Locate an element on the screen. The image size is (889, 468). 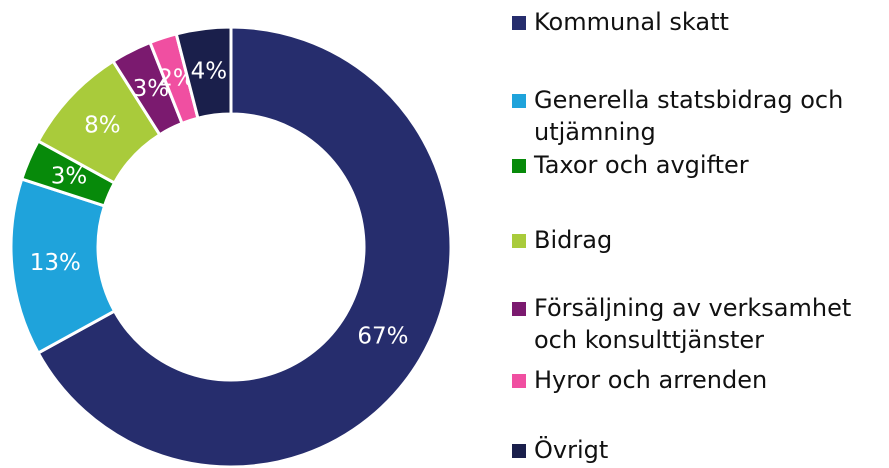
legend-label: Hyror och arrenden is located at coordinates (651, 380).